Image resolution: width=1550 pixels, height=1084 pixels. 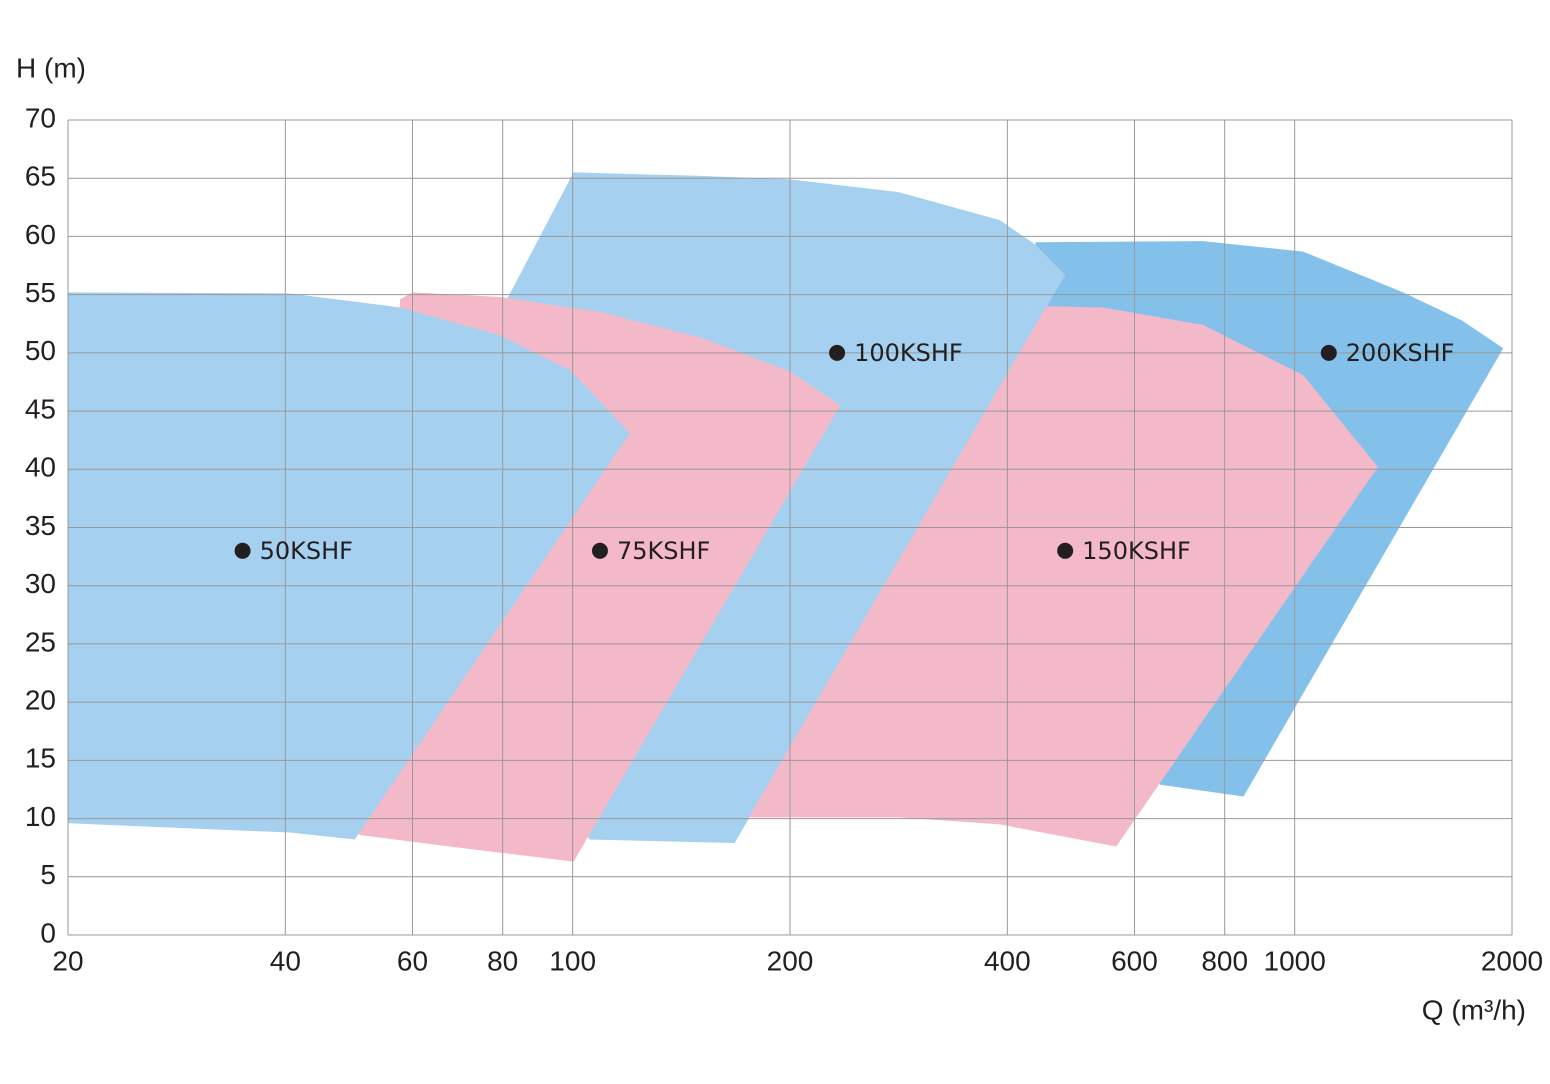 What do you see at coordinates (40, 176) in the screenshot?
I see `y-tick-label: 65` at bounding box center [40, 176].